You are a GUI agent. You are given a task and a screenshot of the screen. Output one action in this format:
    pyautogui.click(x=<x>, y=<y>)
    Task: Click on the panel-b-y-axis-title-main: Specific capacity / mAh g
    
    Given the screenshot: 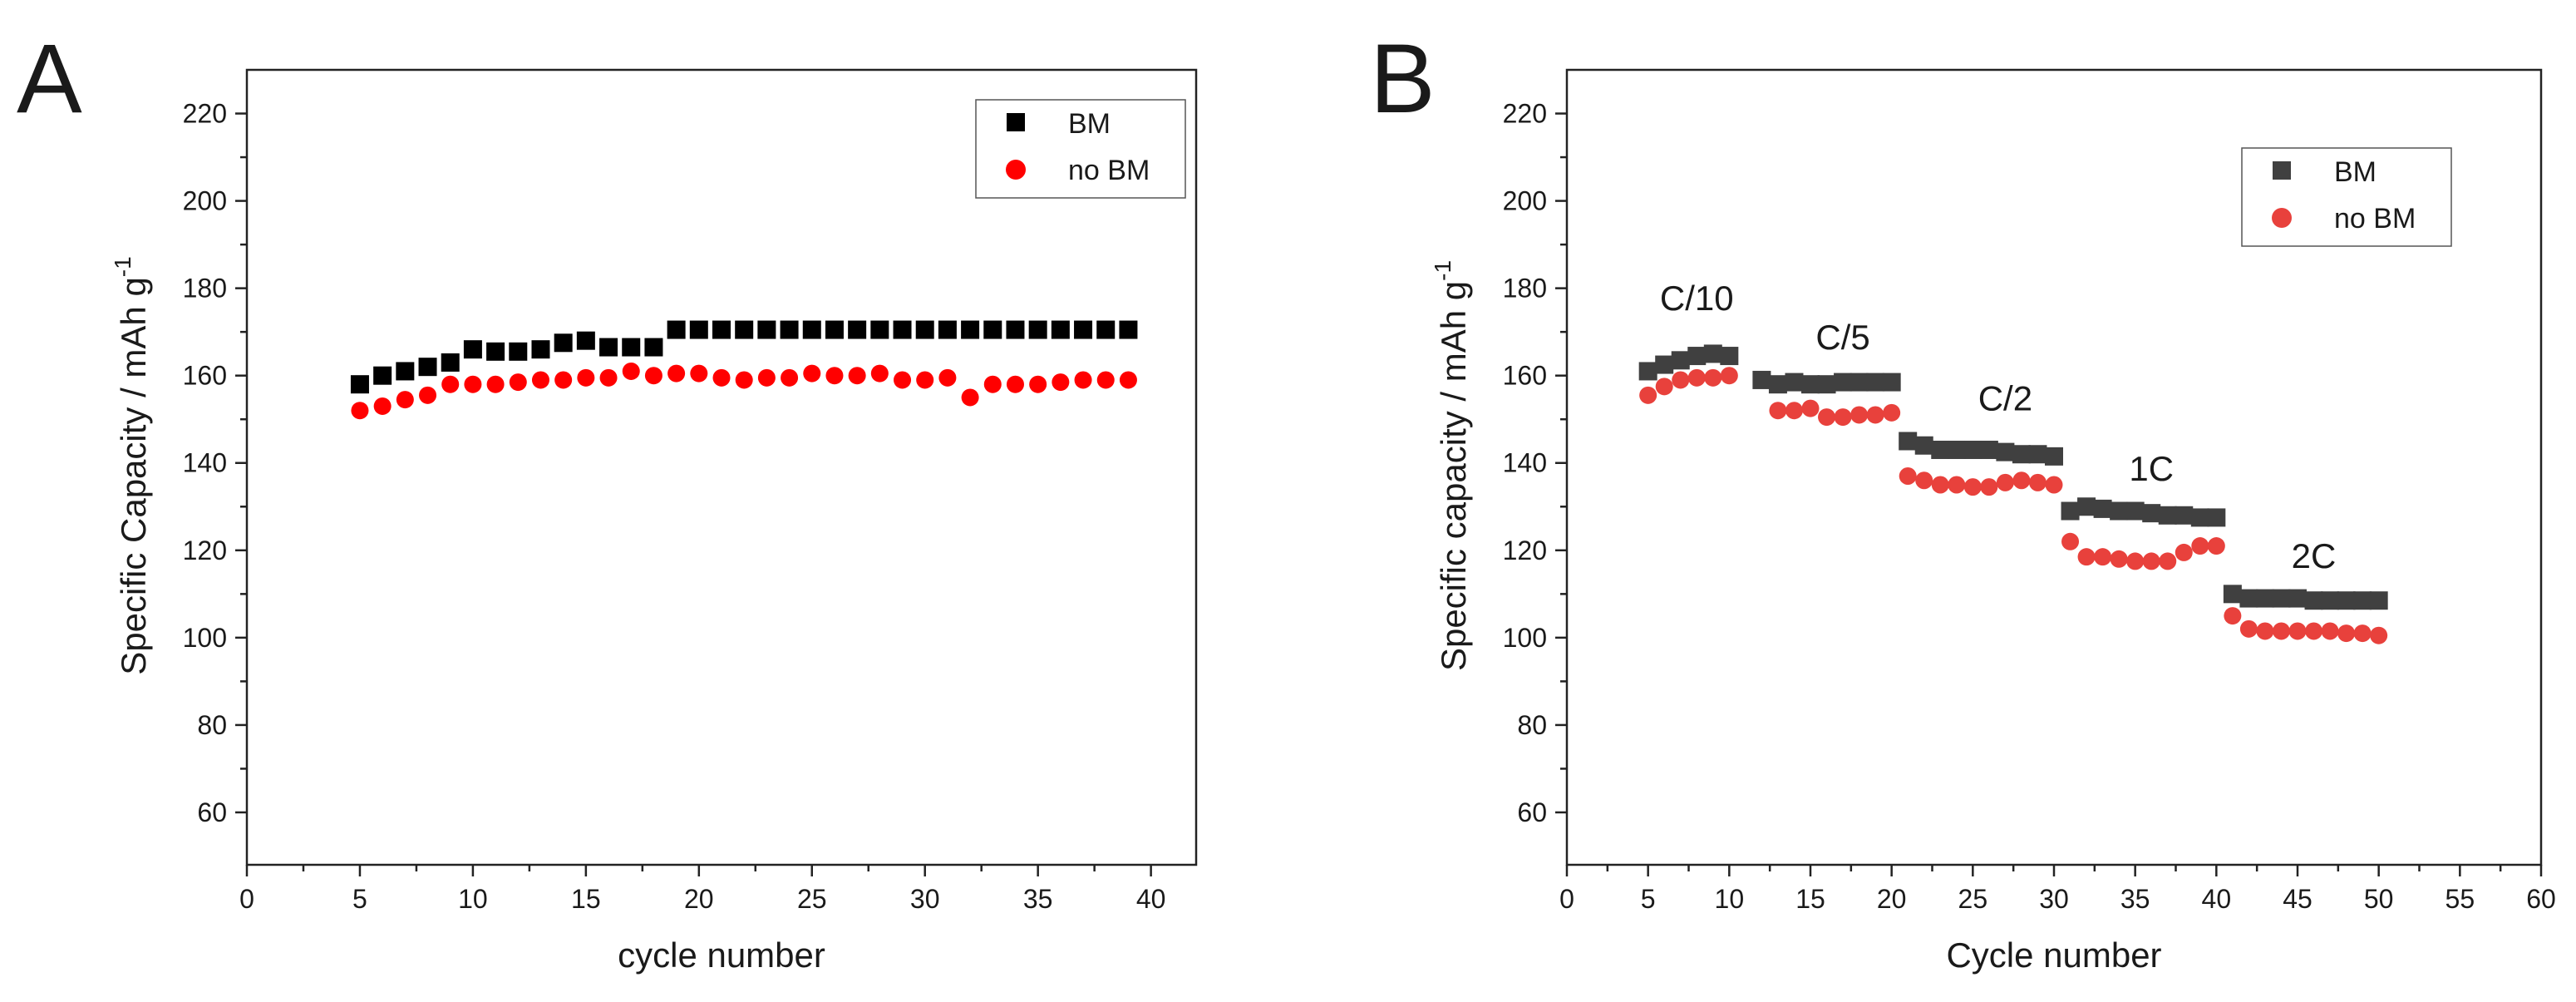 What is the action you would take?
    pyautogui.click(x=1453, y=476)
    